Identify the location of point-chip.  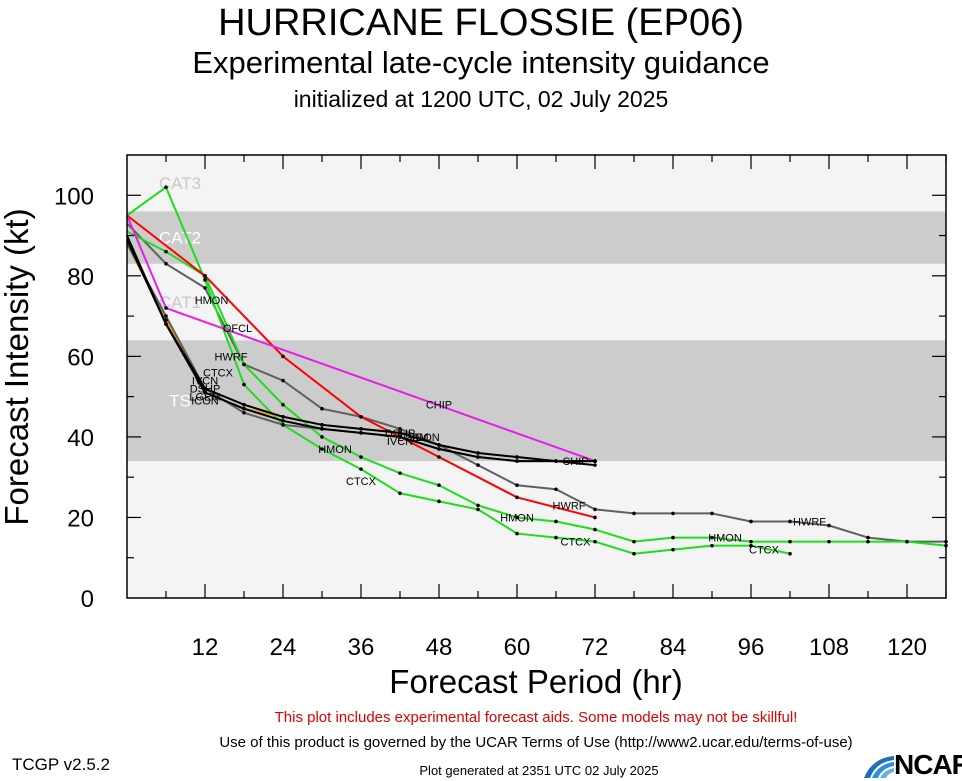
(166, 308).